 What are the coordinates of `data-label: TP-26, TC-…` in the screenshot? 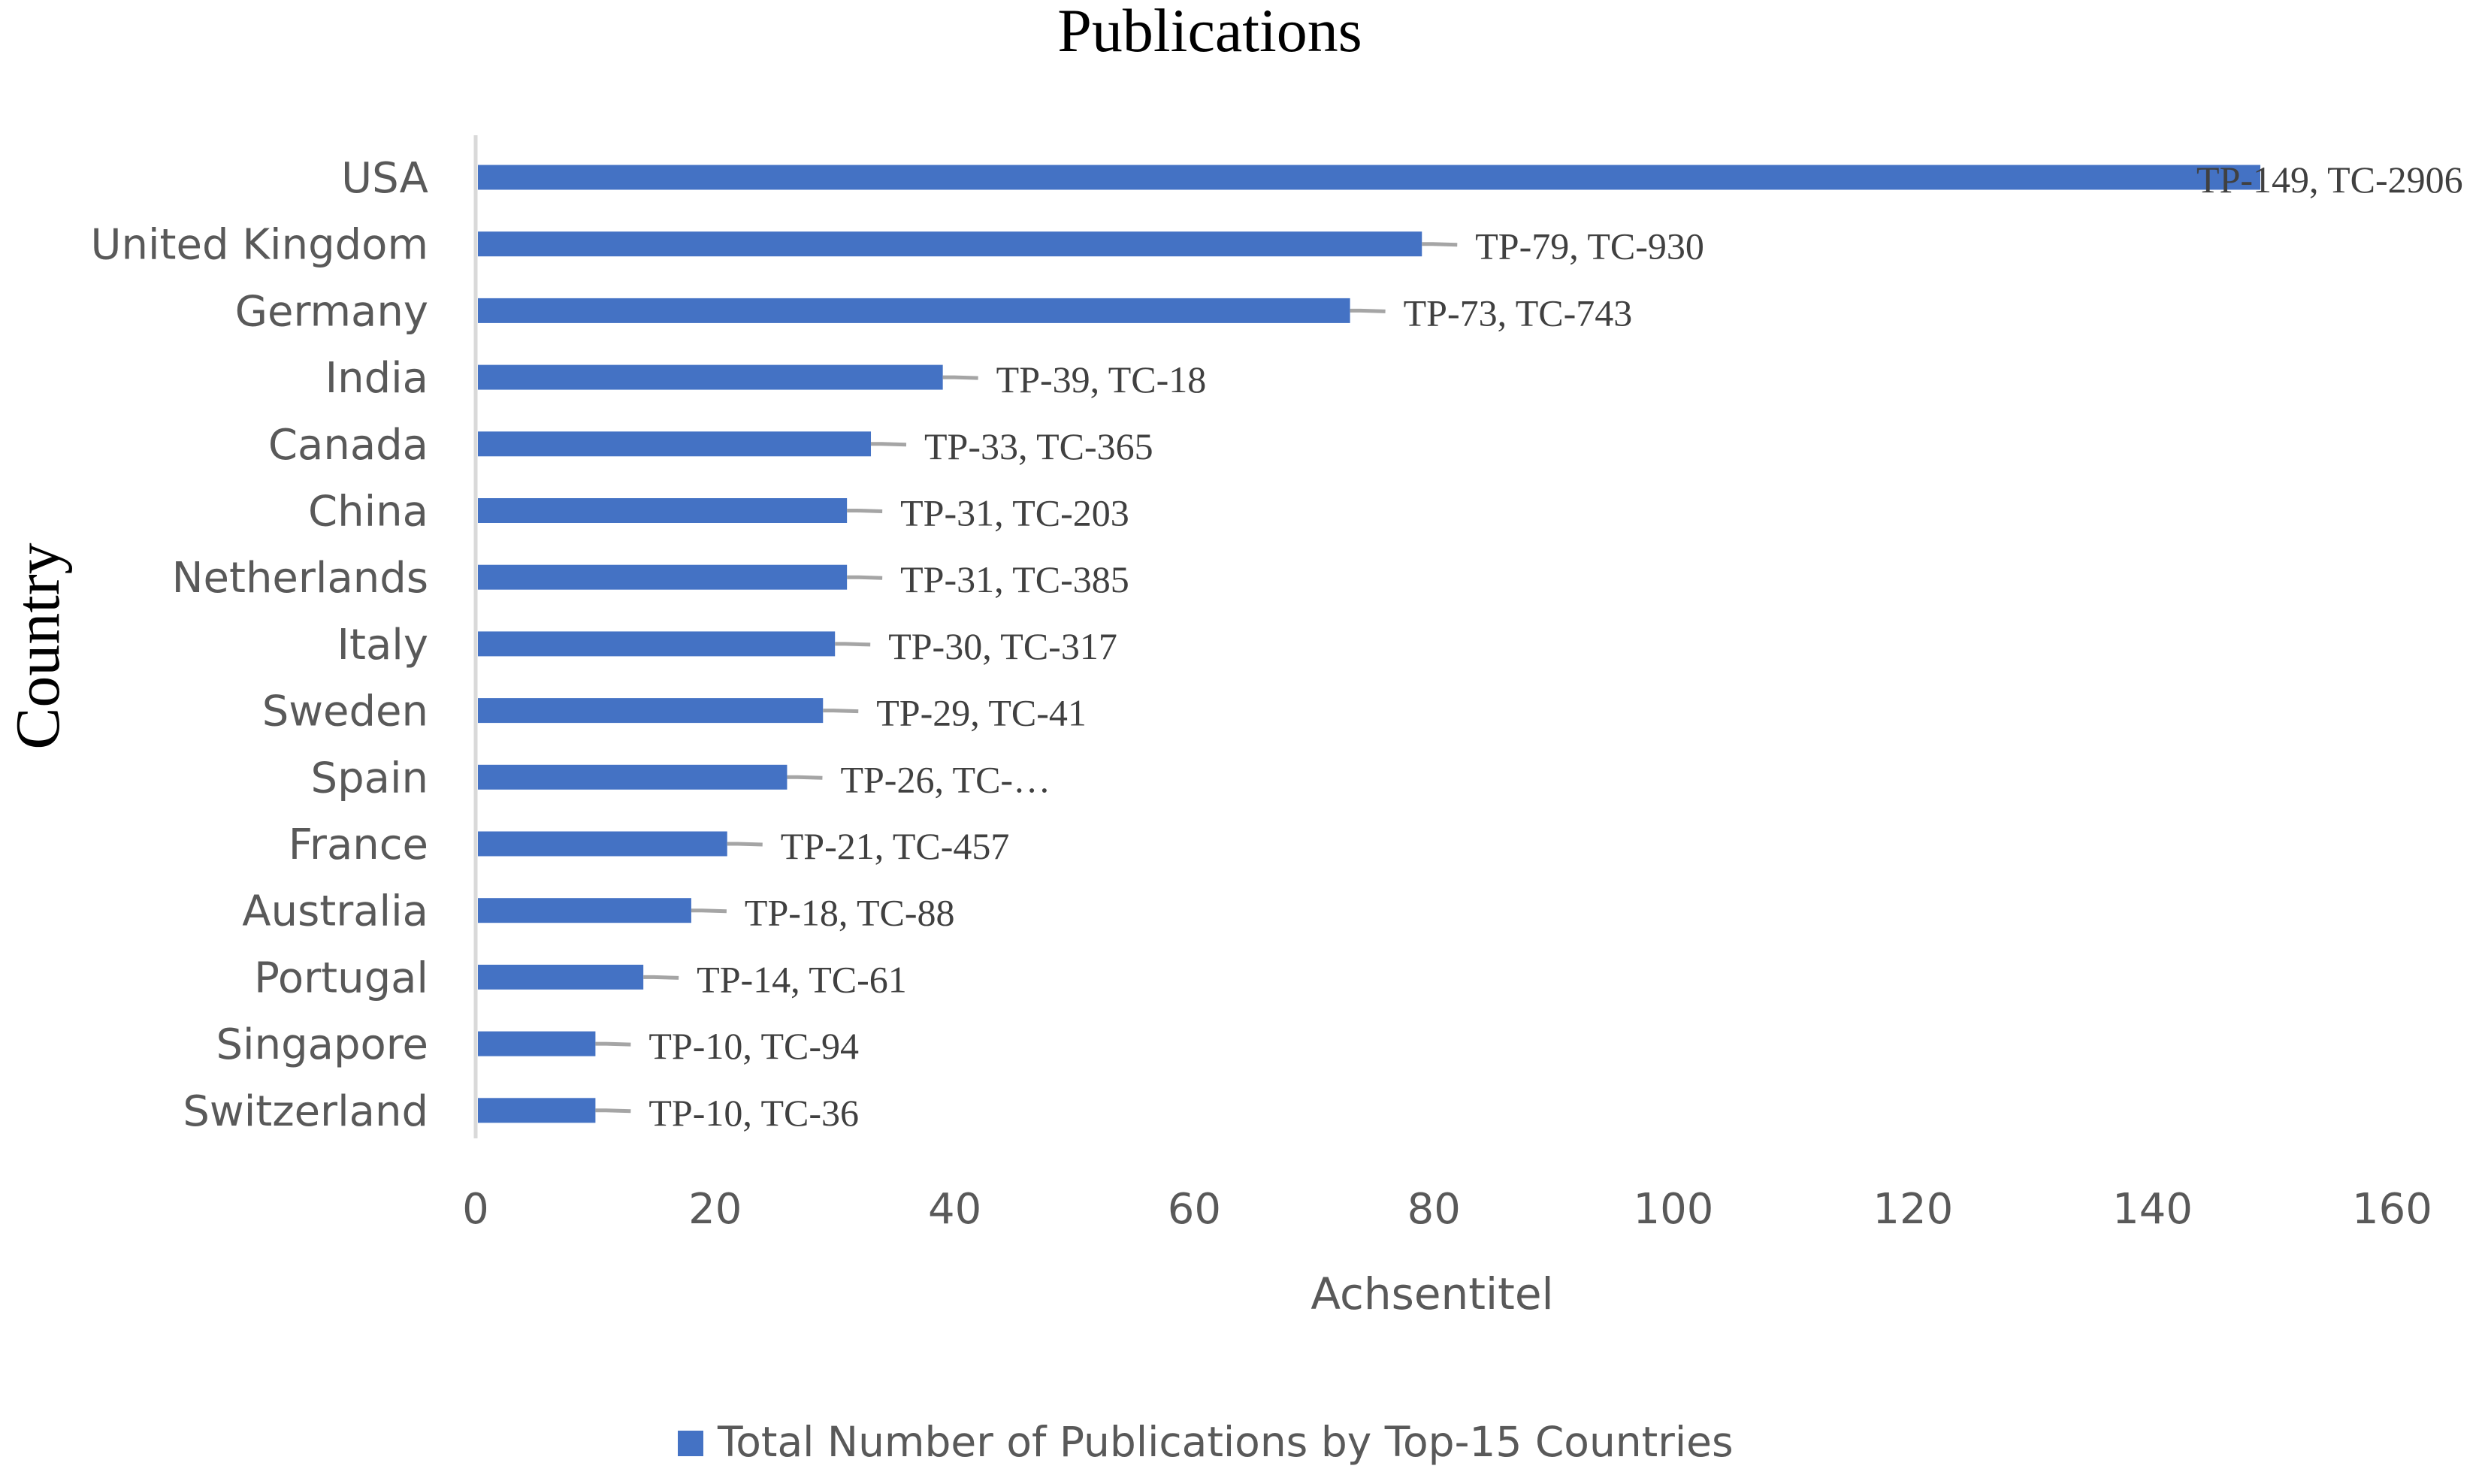 It's located at (945, 779).